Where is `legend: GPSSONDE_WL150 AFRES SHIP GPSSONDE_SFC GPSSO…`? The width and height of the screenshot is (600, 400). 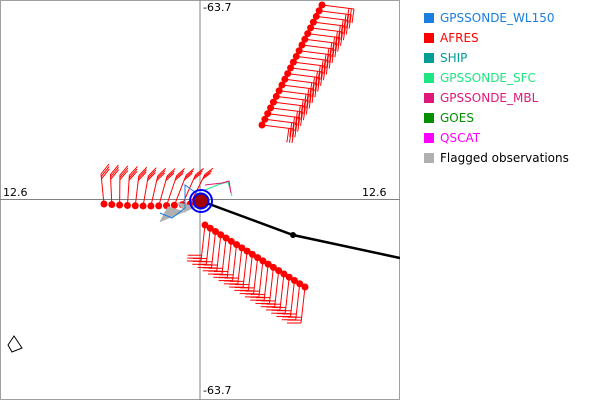 legend: GPSSONDE_WL150 AFRES SHIP GPSSONDE_SFC GPSSO… is located at coordinates (496, 88).